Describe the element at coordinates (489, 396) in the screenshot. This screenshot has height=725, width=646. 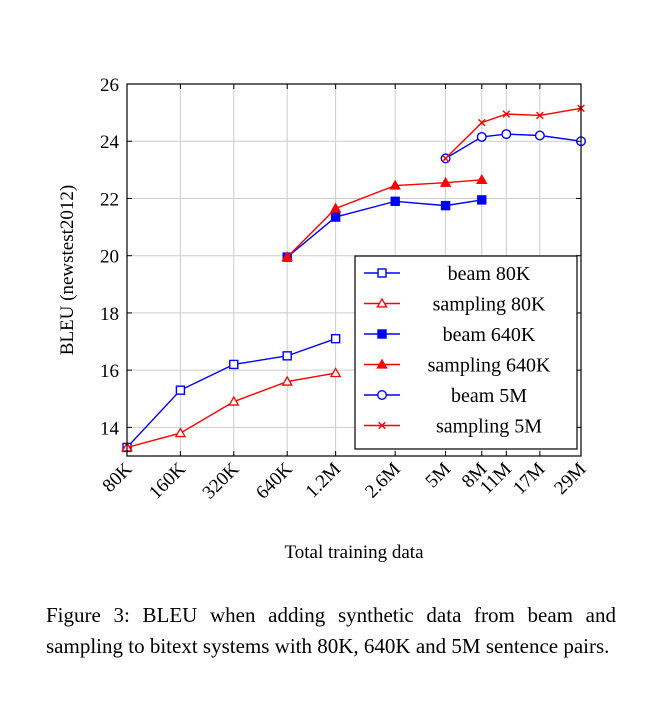
I see `legend-label: beam 5M` at that location.